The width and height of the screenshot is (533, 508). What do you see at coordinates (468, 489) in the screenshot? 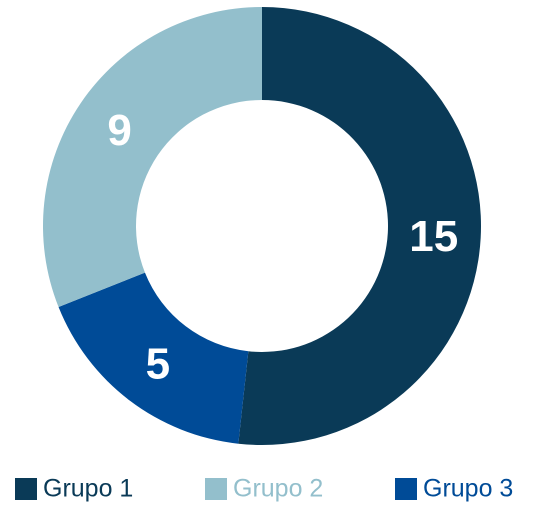
I see `legend-label: Grupo 3` at bounding box center [468, 489].